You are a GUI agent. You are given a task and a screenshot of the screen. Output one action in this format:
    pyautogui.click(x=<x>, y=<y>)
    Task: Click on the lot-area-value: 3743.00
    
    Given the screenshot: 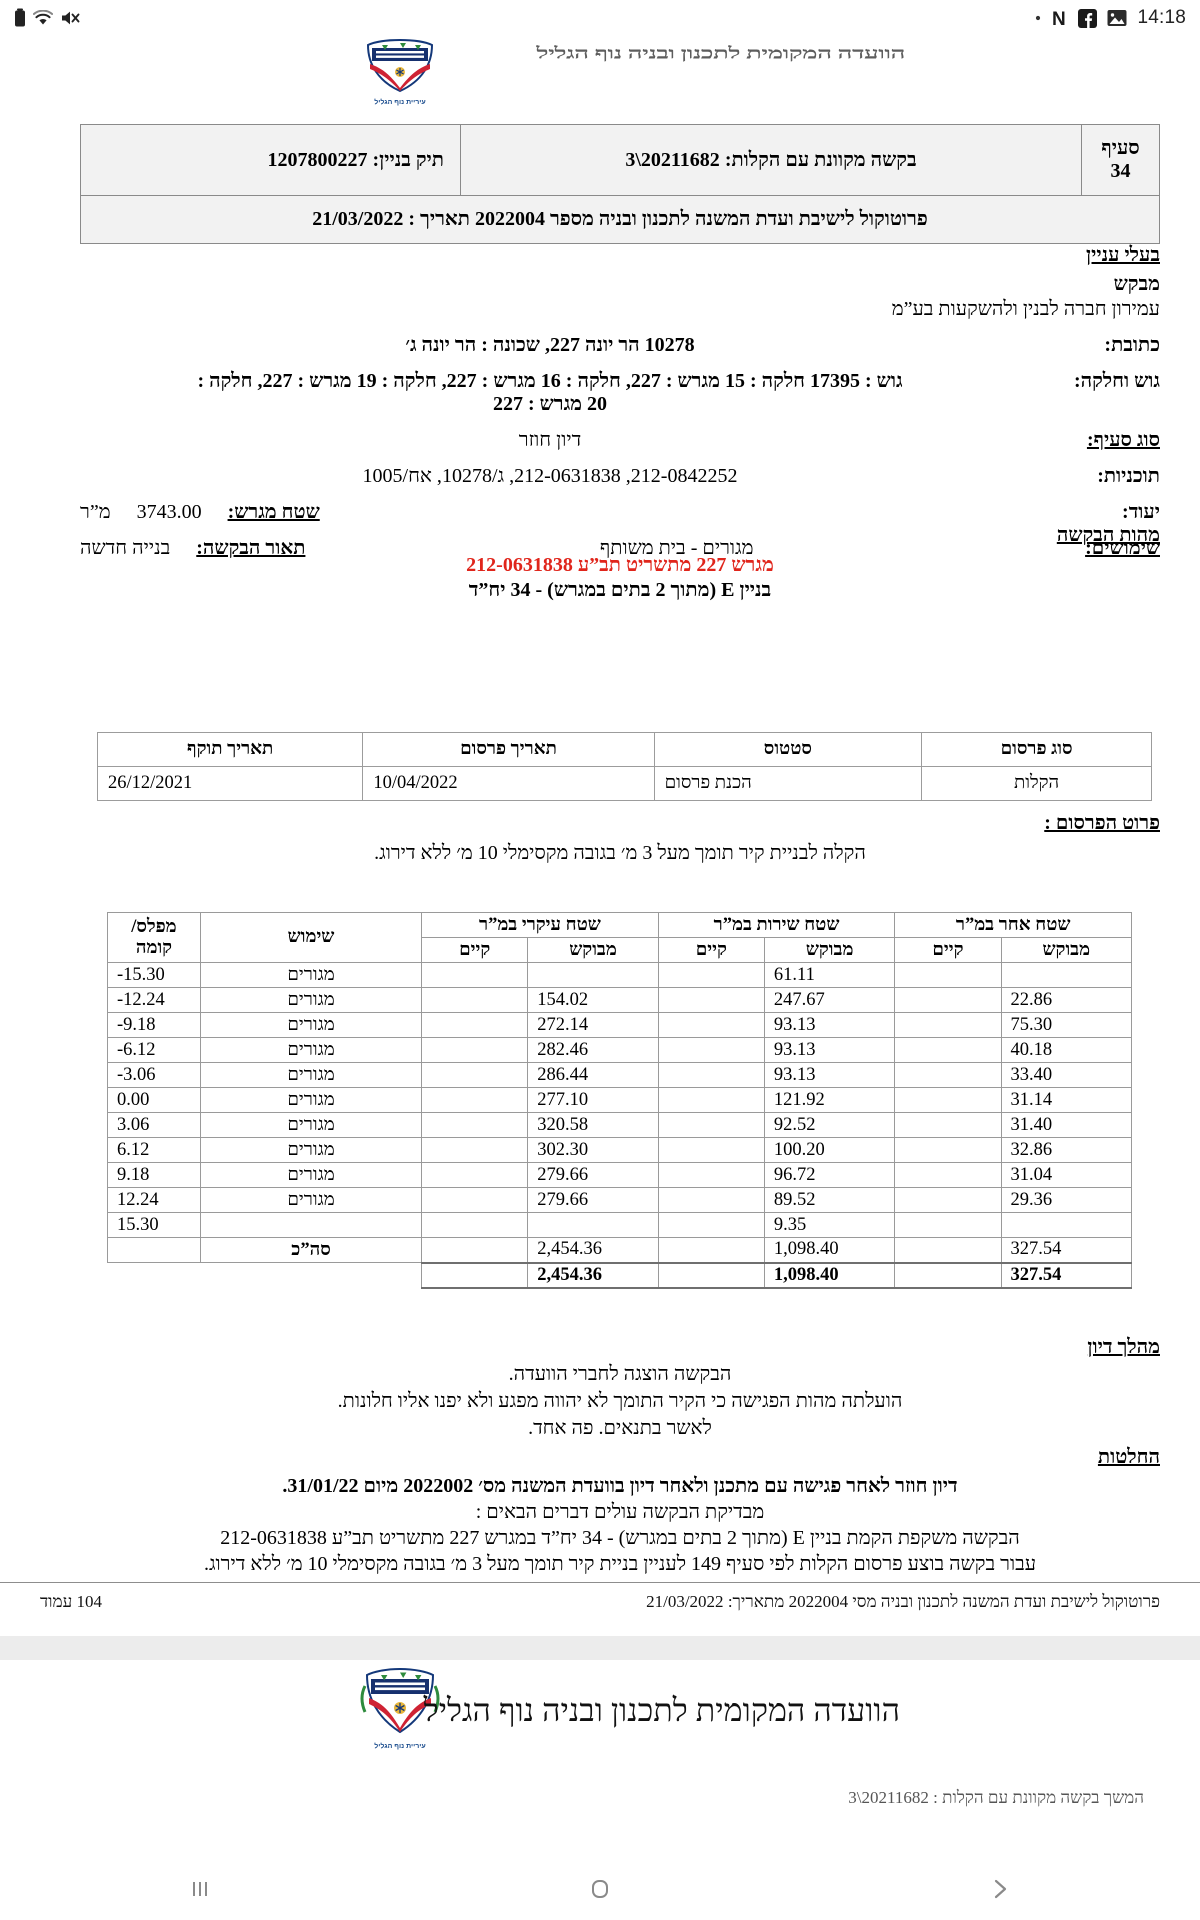 What is the action you would take?
    pyautogui.click(x=169, y=512)
    